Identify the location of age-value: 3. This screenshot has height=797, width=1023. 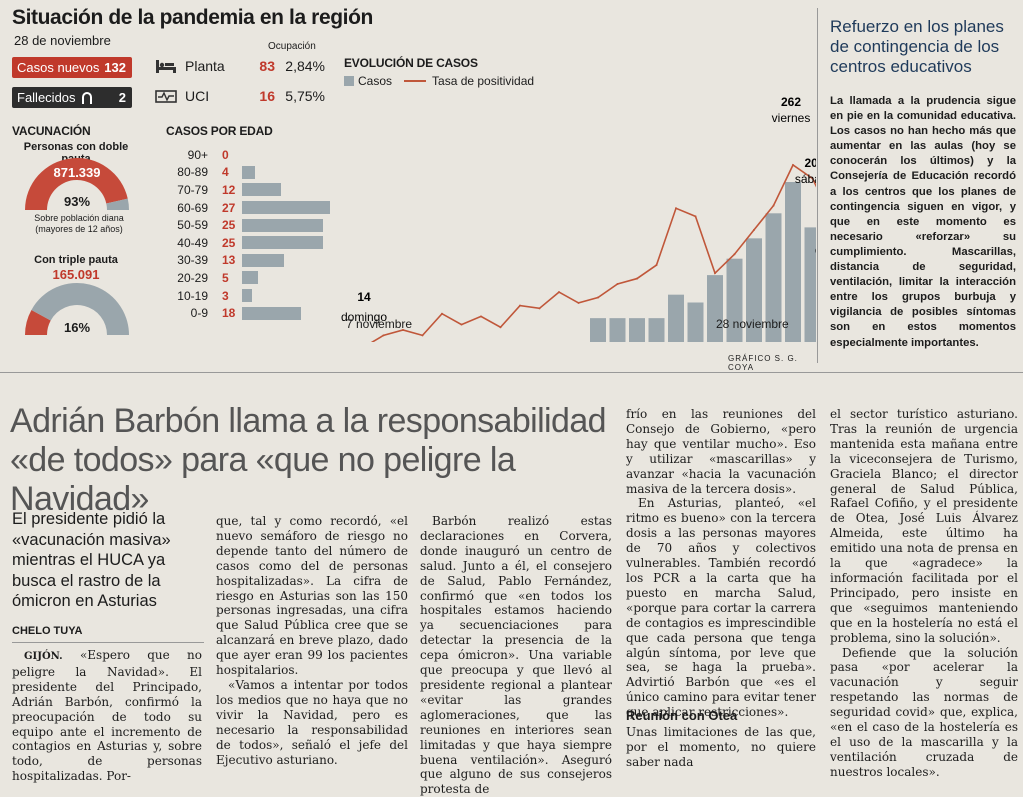
(225, 295).